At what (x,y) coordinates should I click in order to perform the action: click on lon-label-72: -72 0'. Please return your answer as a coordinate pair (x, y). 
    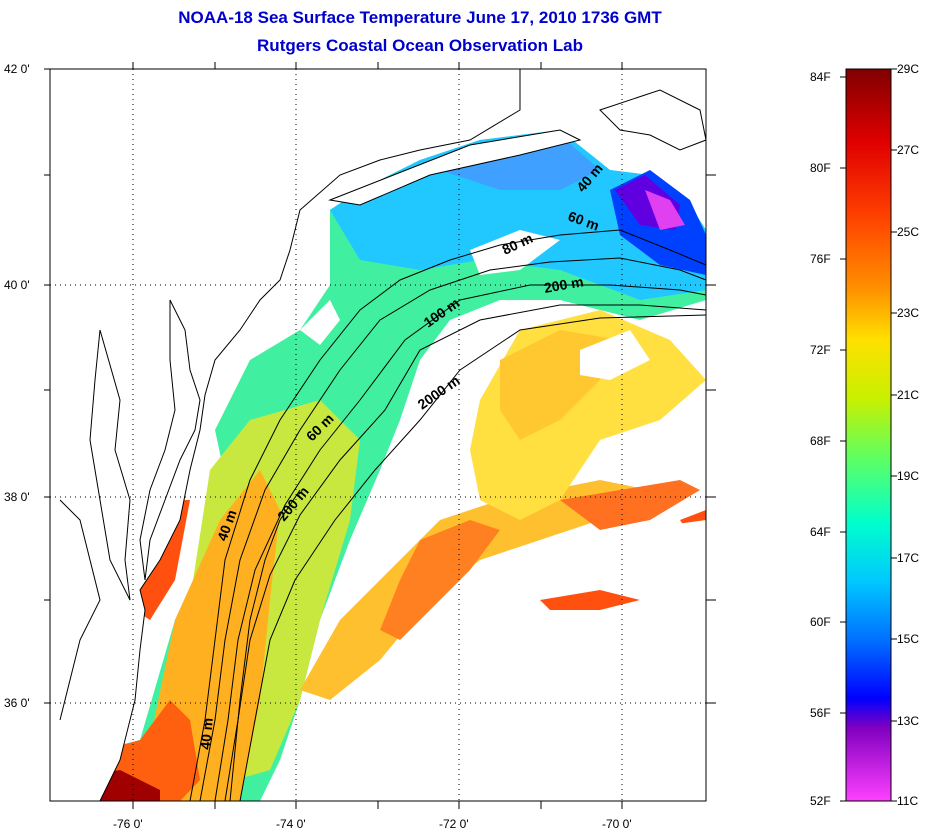
    Looking at the image, I should click on (454, 824).